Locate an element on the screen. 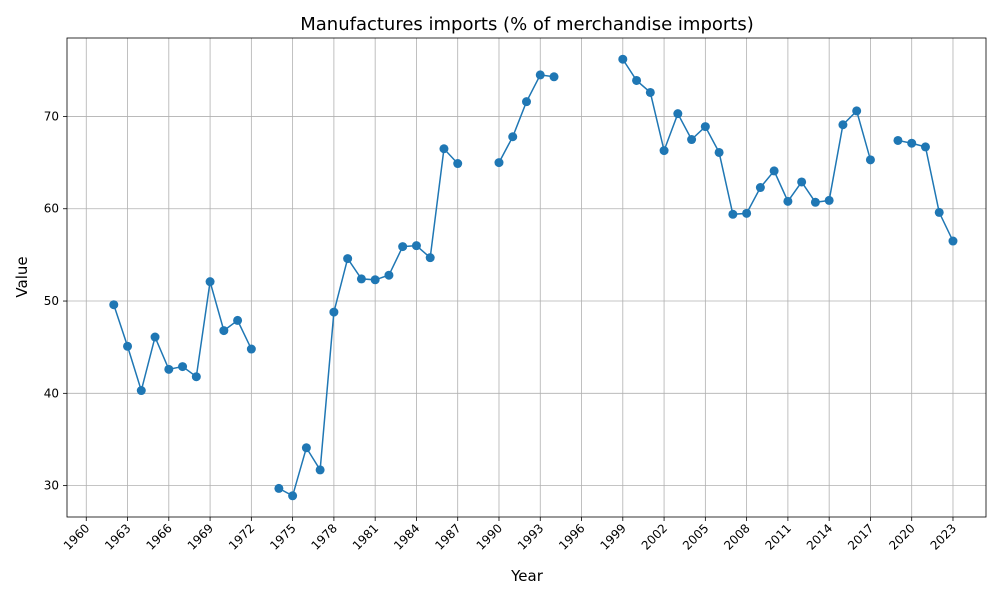 The image size is (1000, 600). x-tick-label: 2023 is located at coordinates (943, 536).